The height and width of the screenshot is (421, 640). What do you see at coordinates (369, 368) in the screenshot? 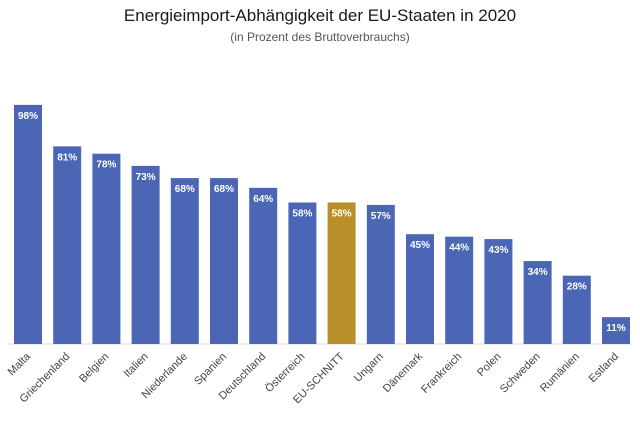
I see `x-tick-label-9: Ungarn` at bounding box center [369, 368].